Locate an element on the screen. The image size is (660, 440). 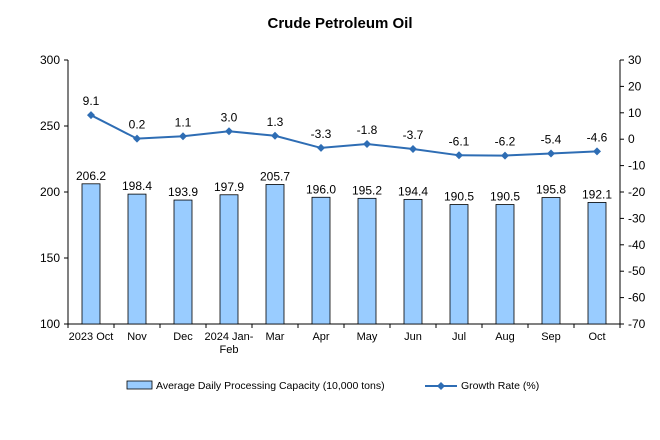
bar-value-label: 195.2 is located at coordinates (367, 190).